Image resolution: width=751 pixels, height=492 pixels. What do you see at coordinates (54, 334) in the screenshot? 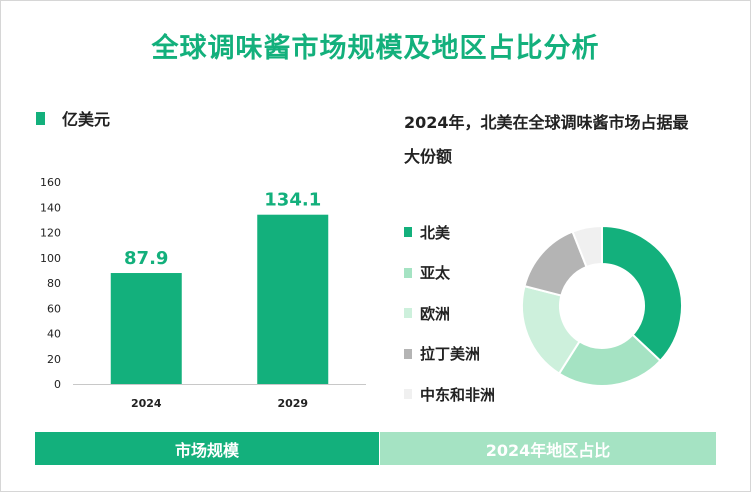
I see `y-tick-label: 40` at bounding box center [54, 334].